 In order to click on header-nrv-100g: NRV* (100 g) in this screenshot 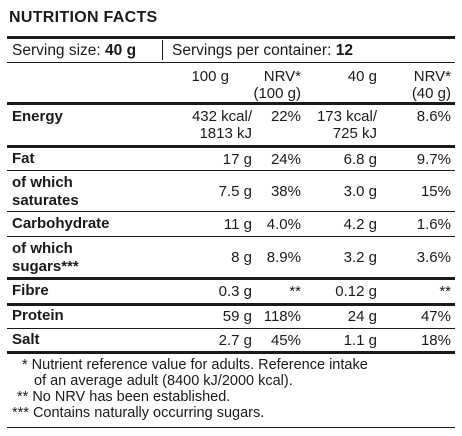, I will do `click(261, 85)`.